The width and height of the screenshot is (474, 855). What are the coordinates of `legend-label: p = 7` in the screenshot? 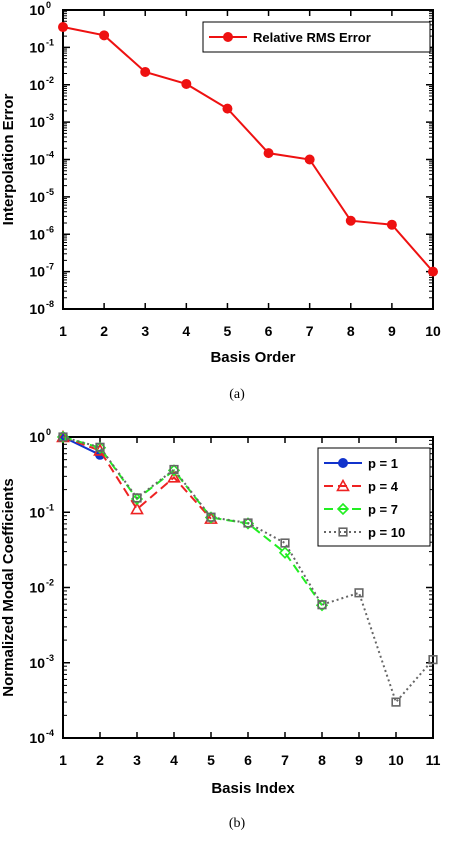 It's located at (383, 509).